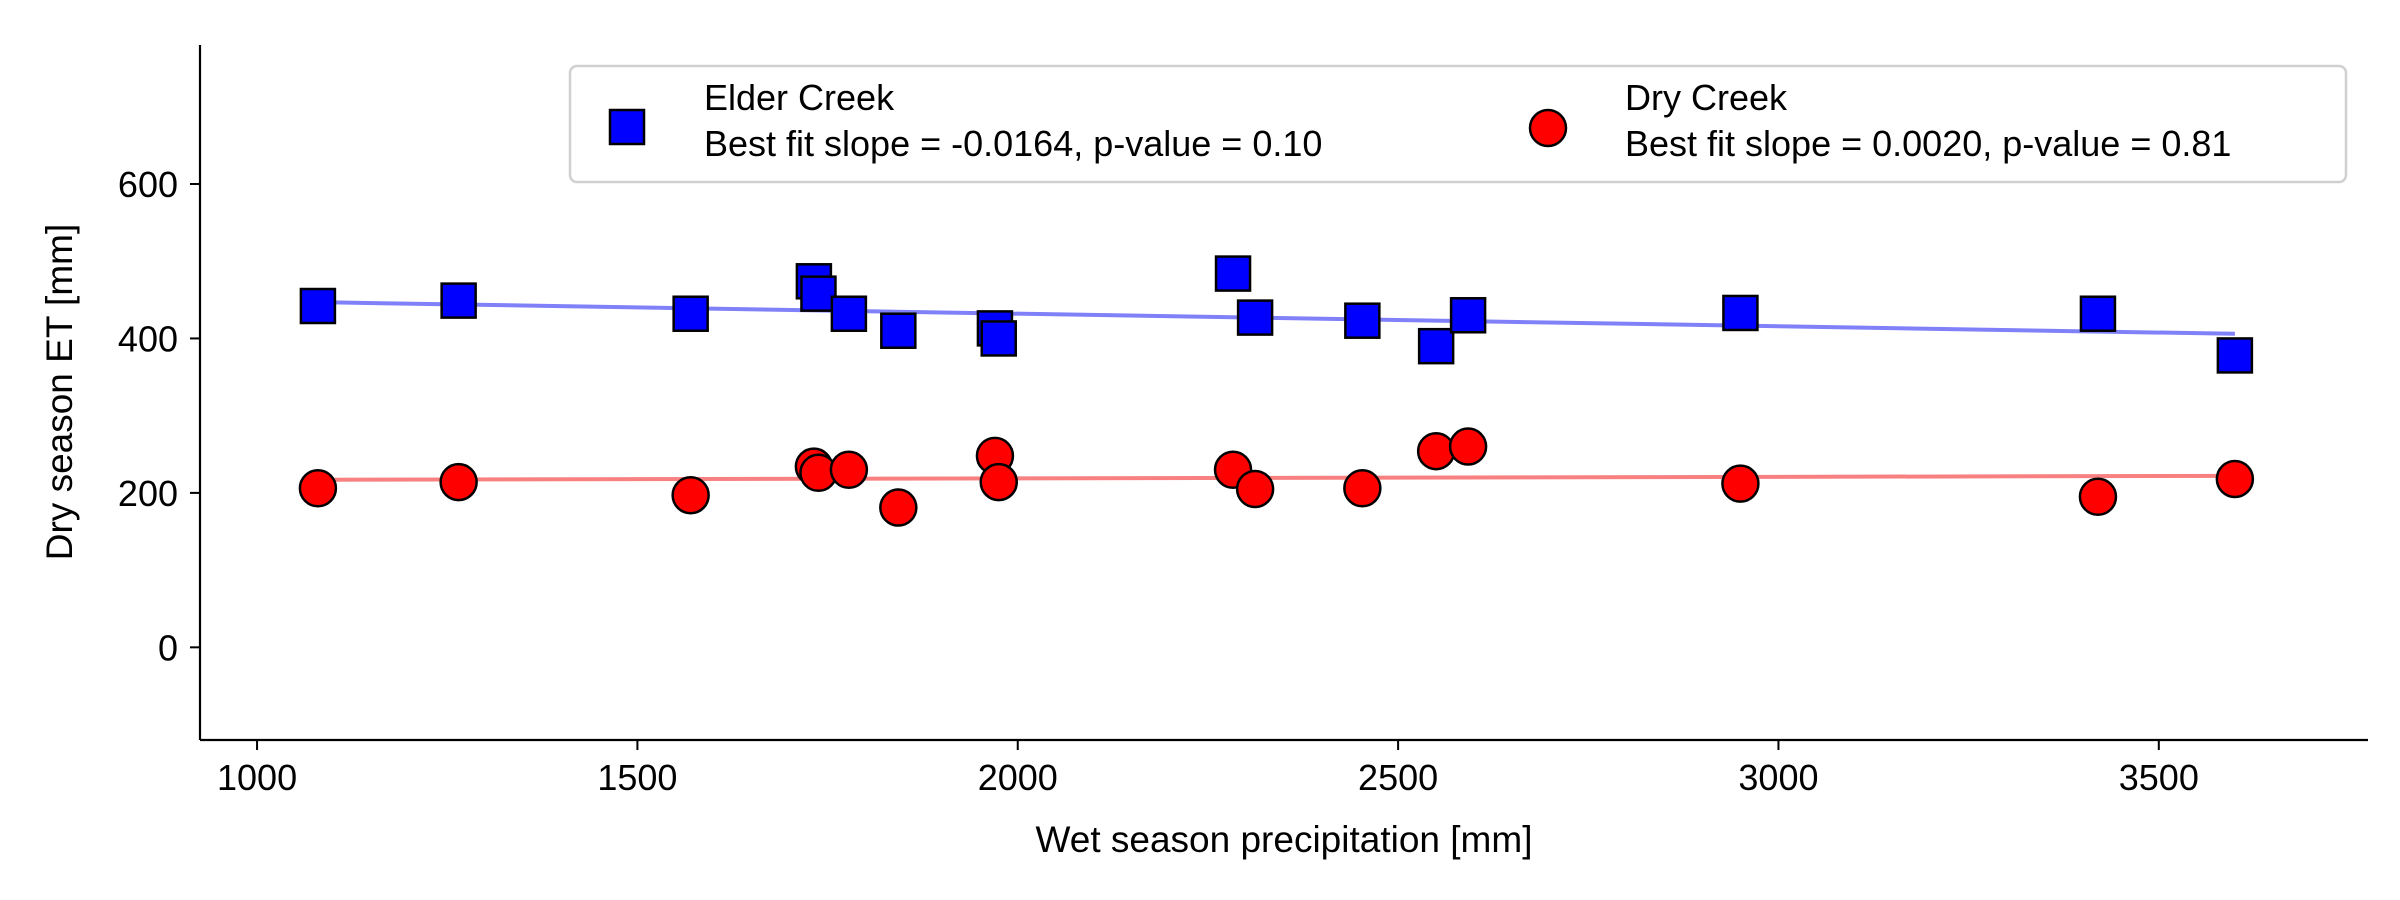  What do you see at coordinates (1276, 477) in the screenshot?
I see `fit-line-dry-creek` at bounding box center [1276, 477].